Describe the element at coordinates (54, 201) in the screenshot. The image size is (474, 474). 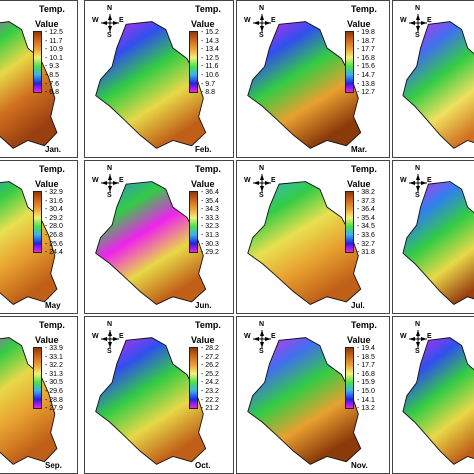
I see `legend-tick-label: - 31.6` at that location.